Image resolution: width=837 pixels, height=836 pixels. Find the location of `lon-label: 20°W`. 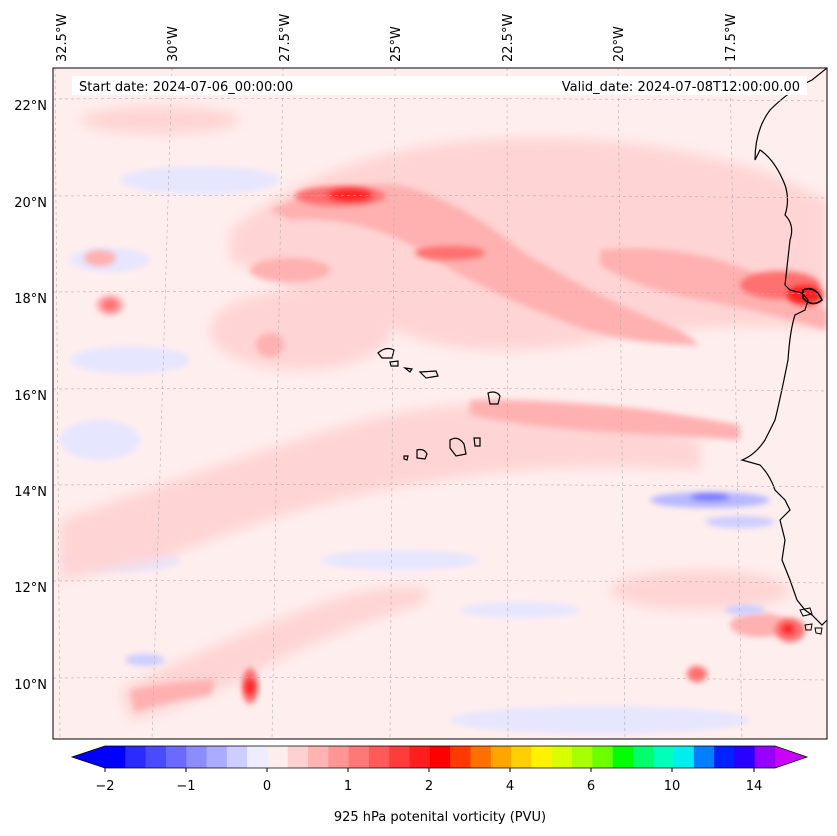

lon-label: 20°W is located at coordinates (619, 44).